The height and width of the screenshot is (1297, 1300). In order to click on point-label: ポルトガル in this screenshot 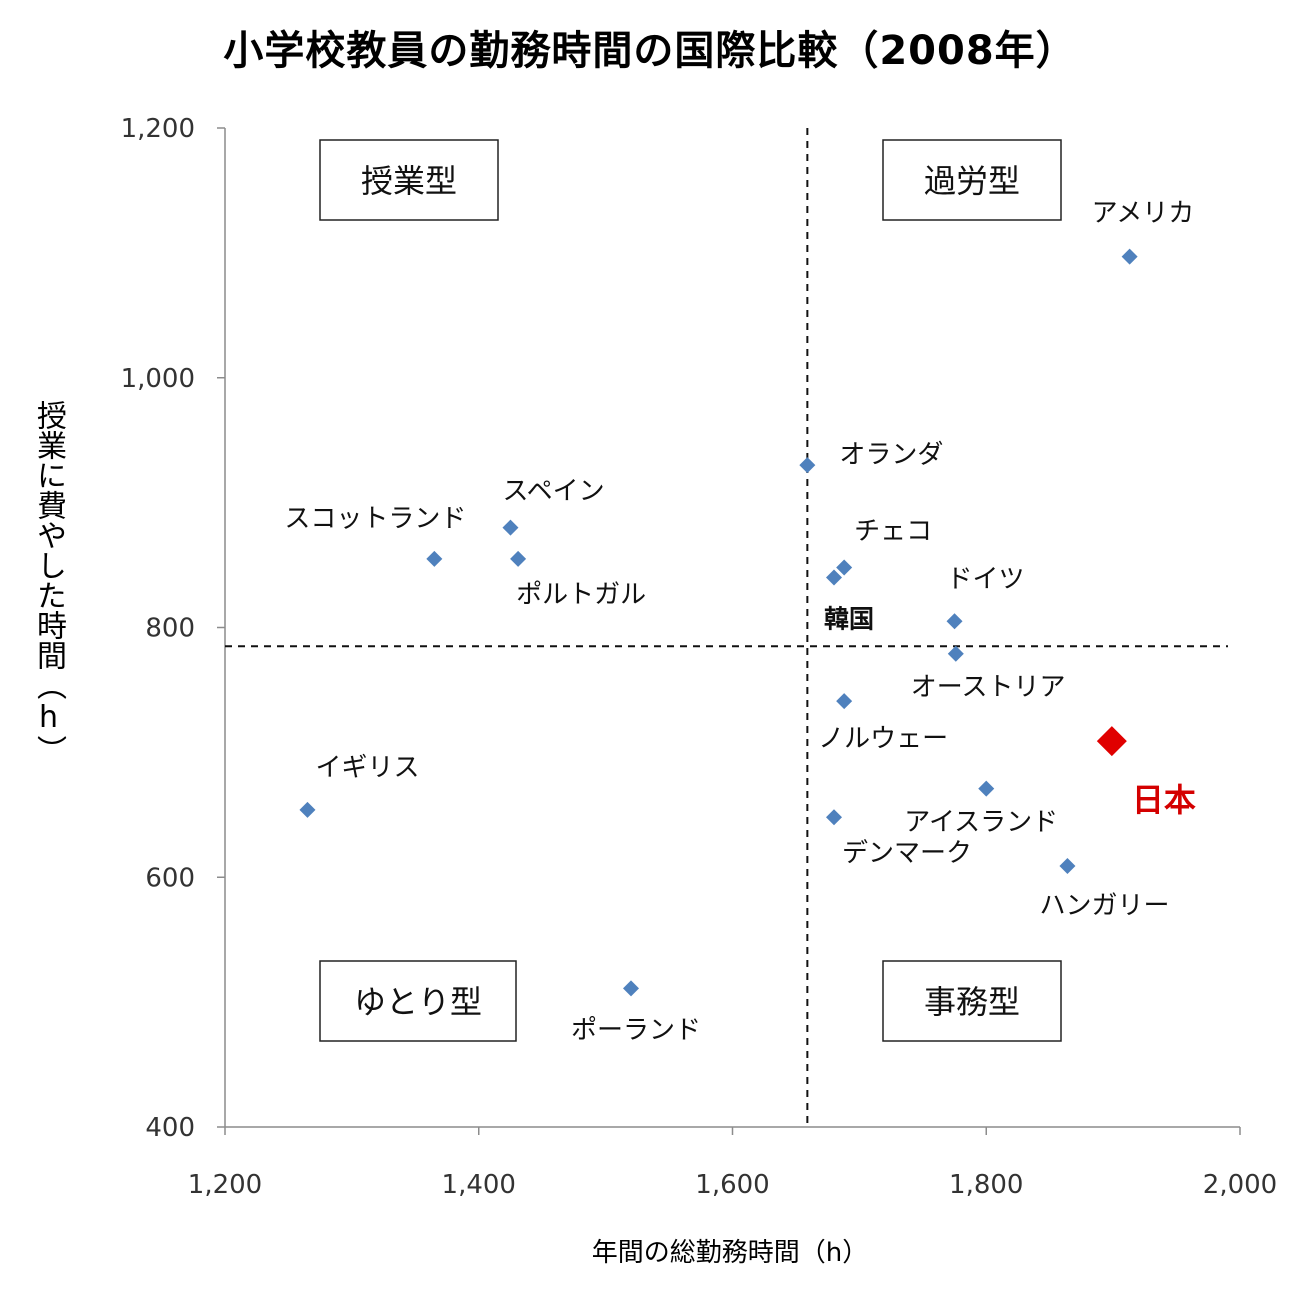, I will do `click(581, 595)`.